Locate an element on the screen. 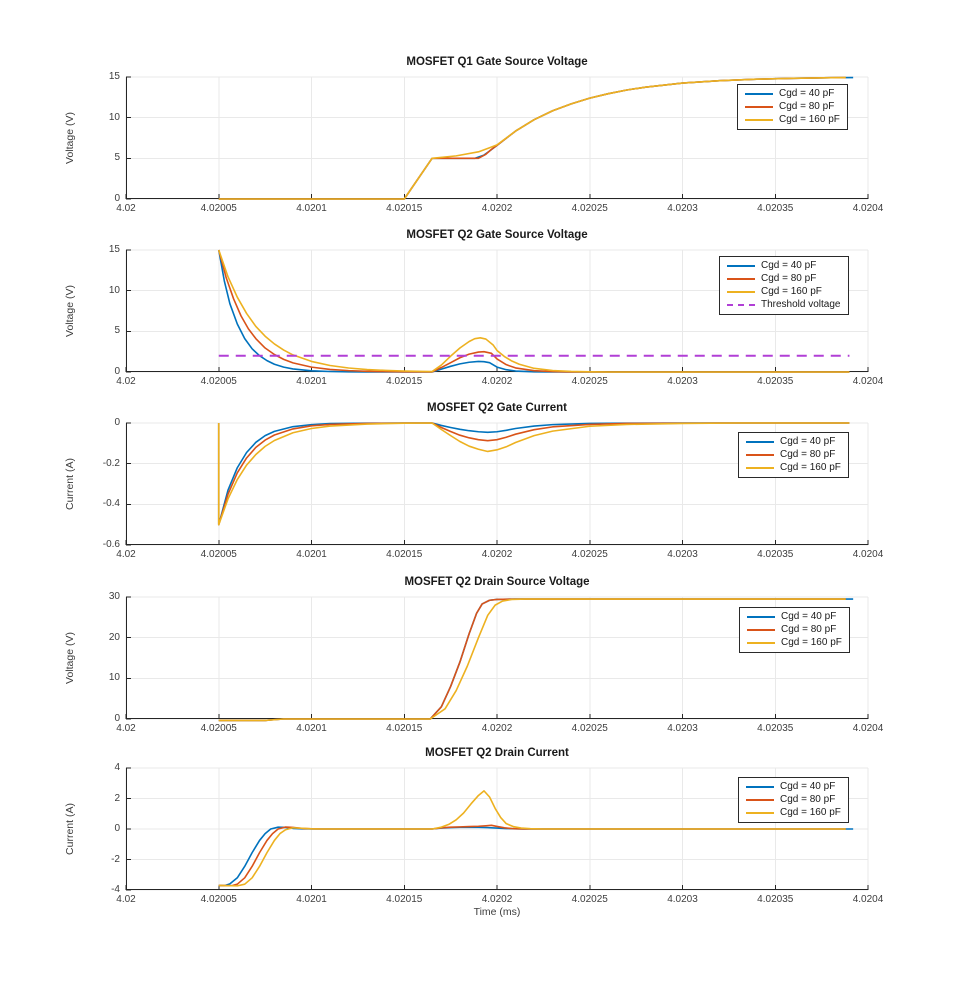  y-tick-label: 20 is located at coordinates (114, 637).